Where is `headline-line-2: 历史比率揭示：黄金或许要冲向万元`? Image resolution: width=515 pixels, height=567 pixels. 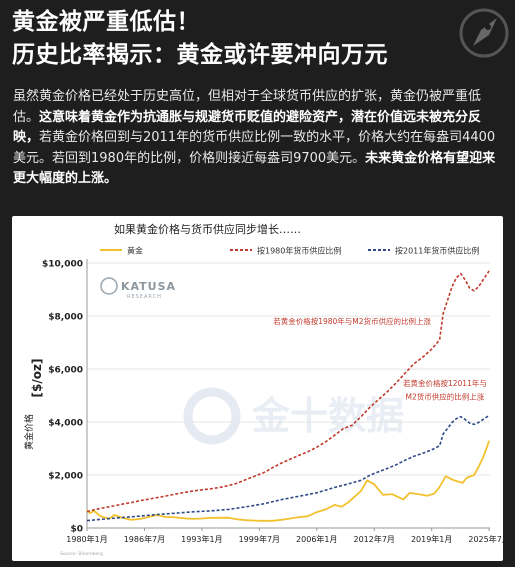
headline-line-2: 历史比率揭示：黄金或许要冲向万元 is located at coordinates (200, 55).